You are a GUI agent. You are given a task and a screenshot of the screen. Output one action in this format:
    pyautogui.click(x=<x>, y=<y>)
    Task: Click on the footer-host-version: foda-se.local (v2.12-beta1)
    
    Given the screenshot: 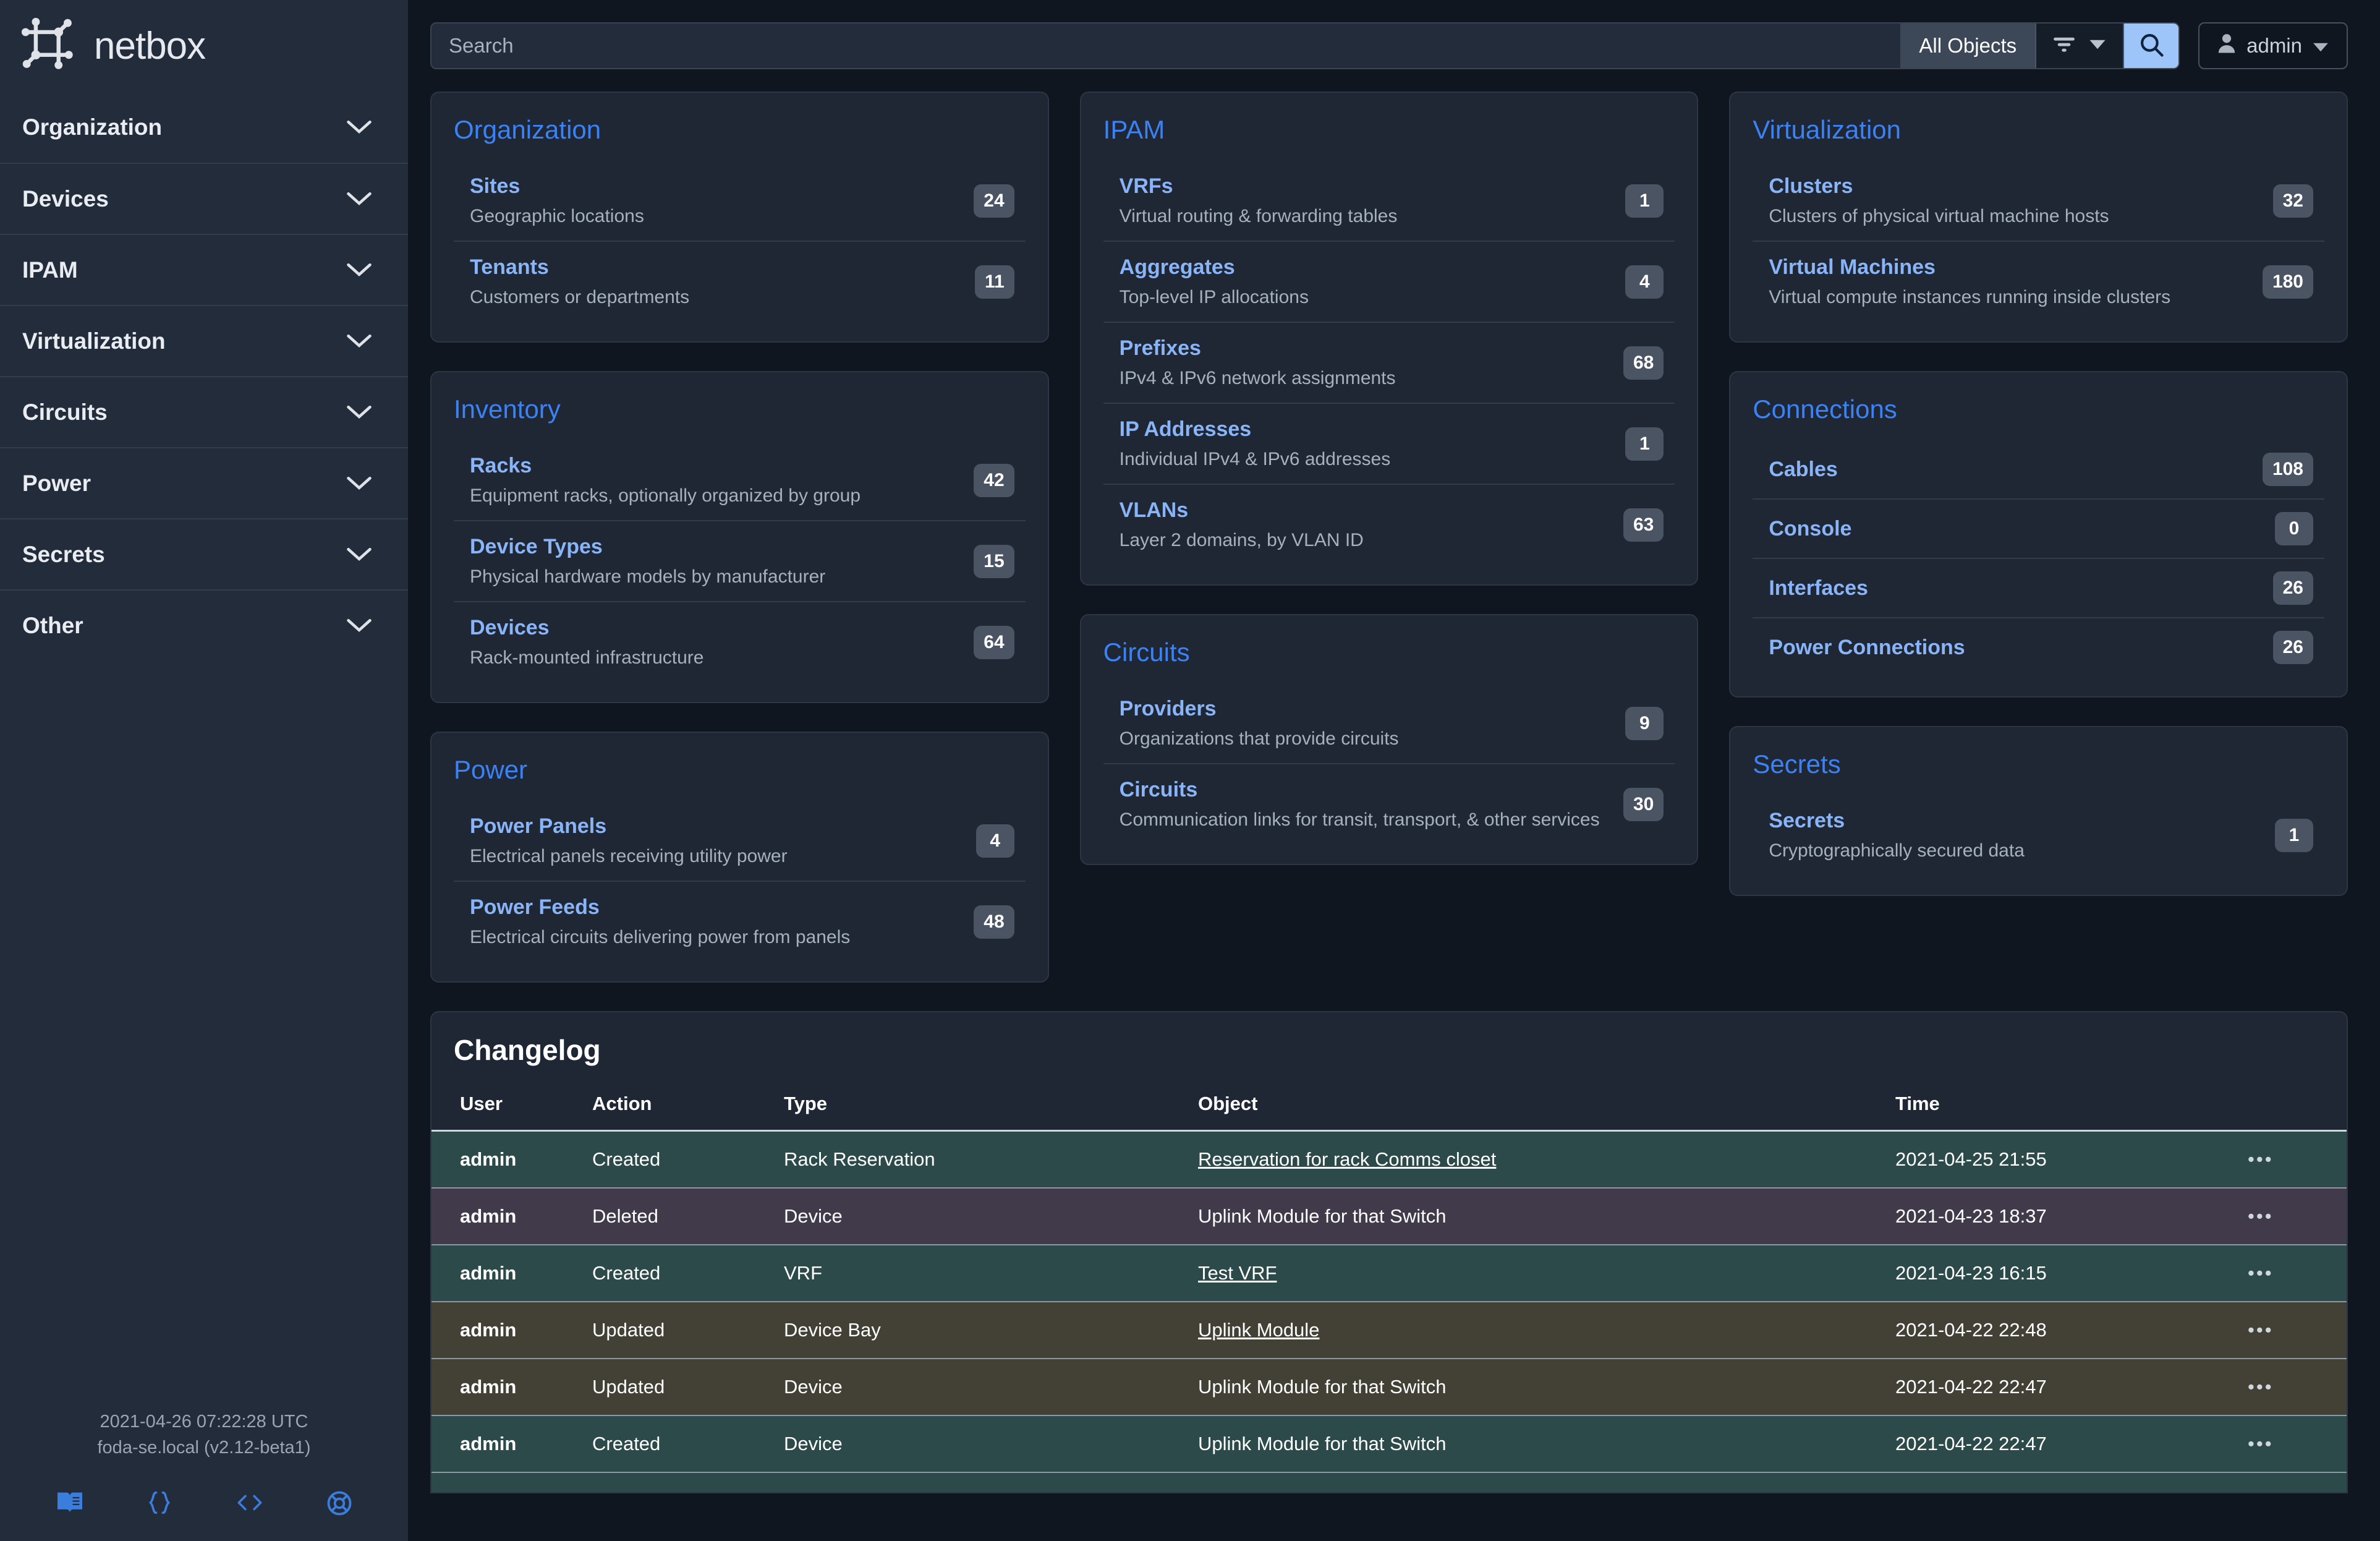 What is the action you would take?
    pyautogui.click(x=204, y=1447)
    